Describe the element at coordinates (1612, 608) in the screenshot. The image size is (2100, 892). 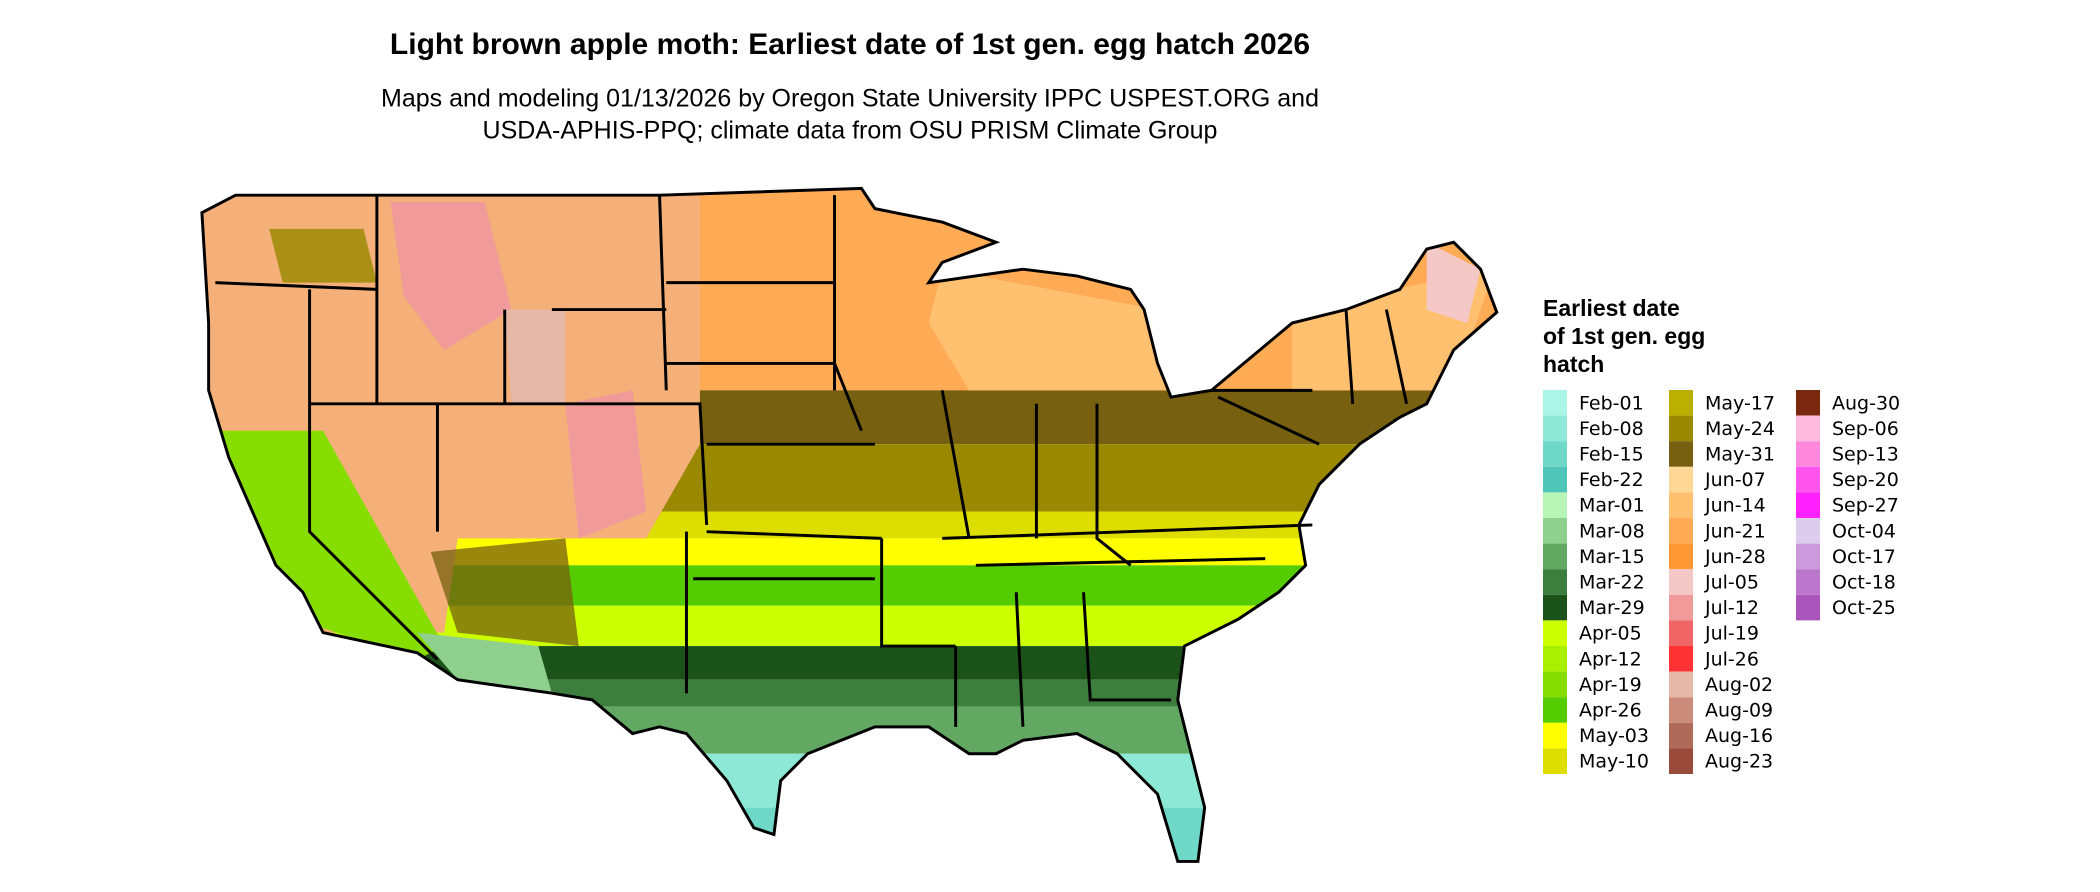
I see `legend-label: Mar-29` at that location.